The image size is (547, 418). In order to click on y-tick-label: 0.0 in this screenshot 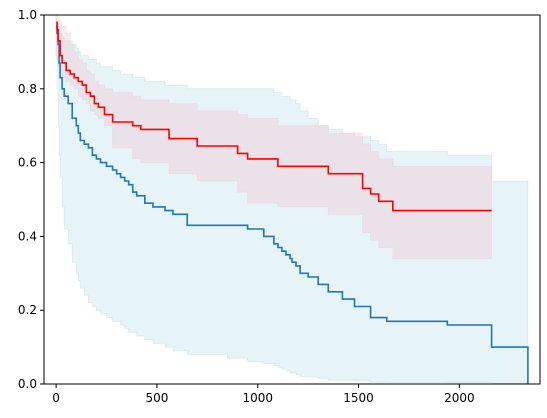, I will do `click(27, 384)`.